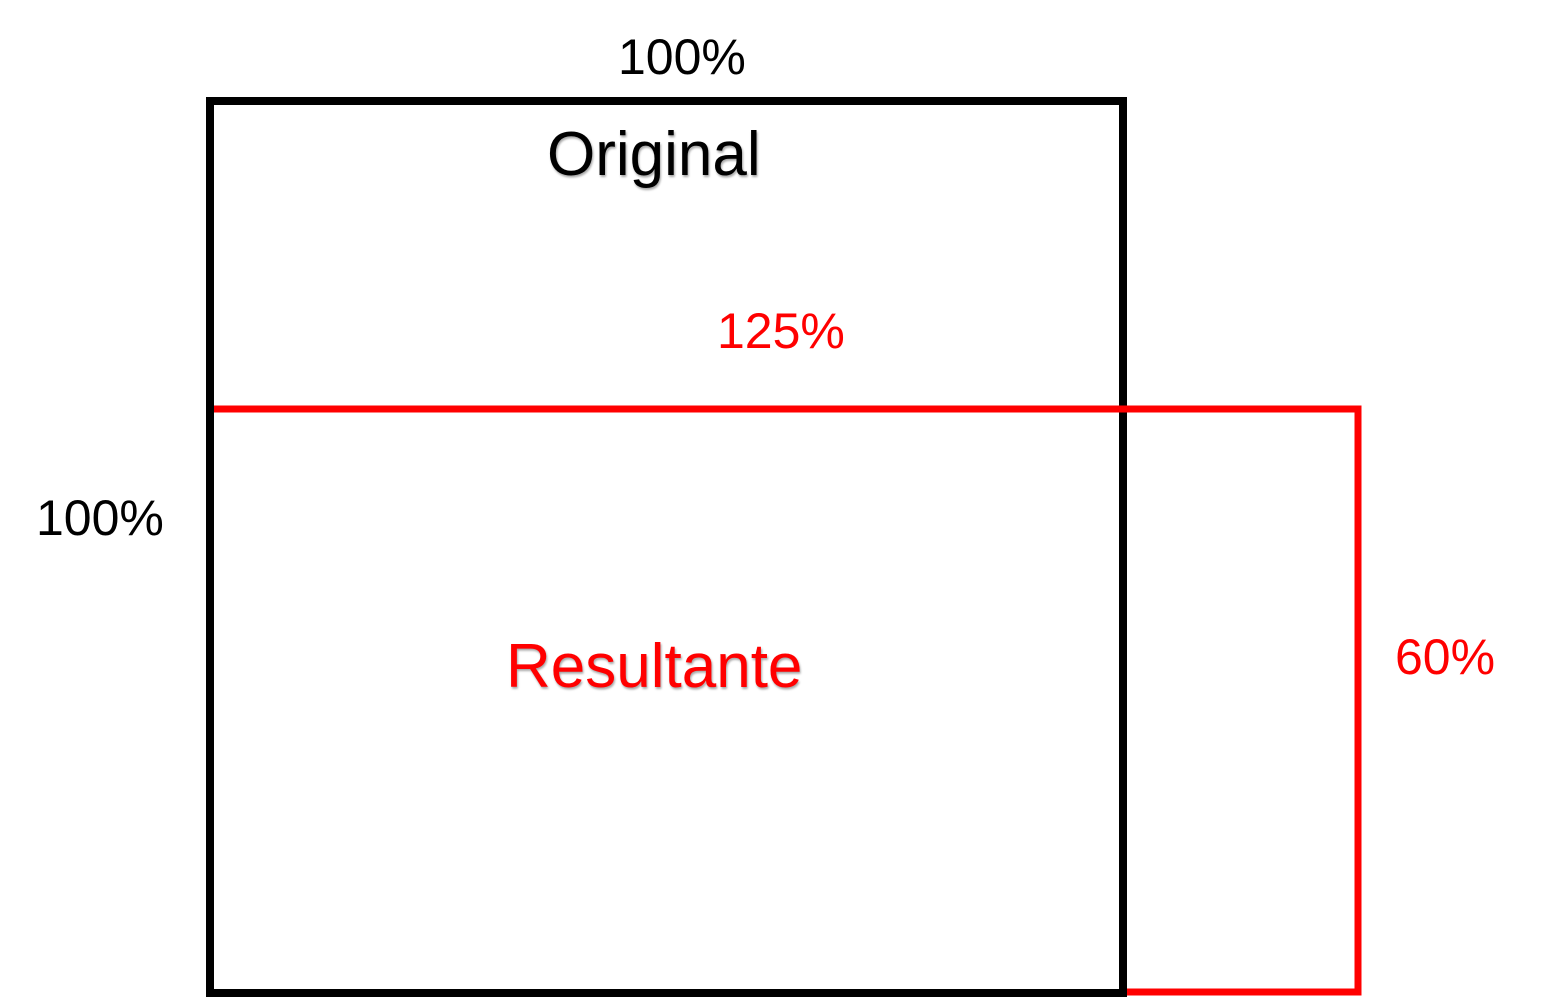  I want to click on original-title: Original, so click(654, 154).